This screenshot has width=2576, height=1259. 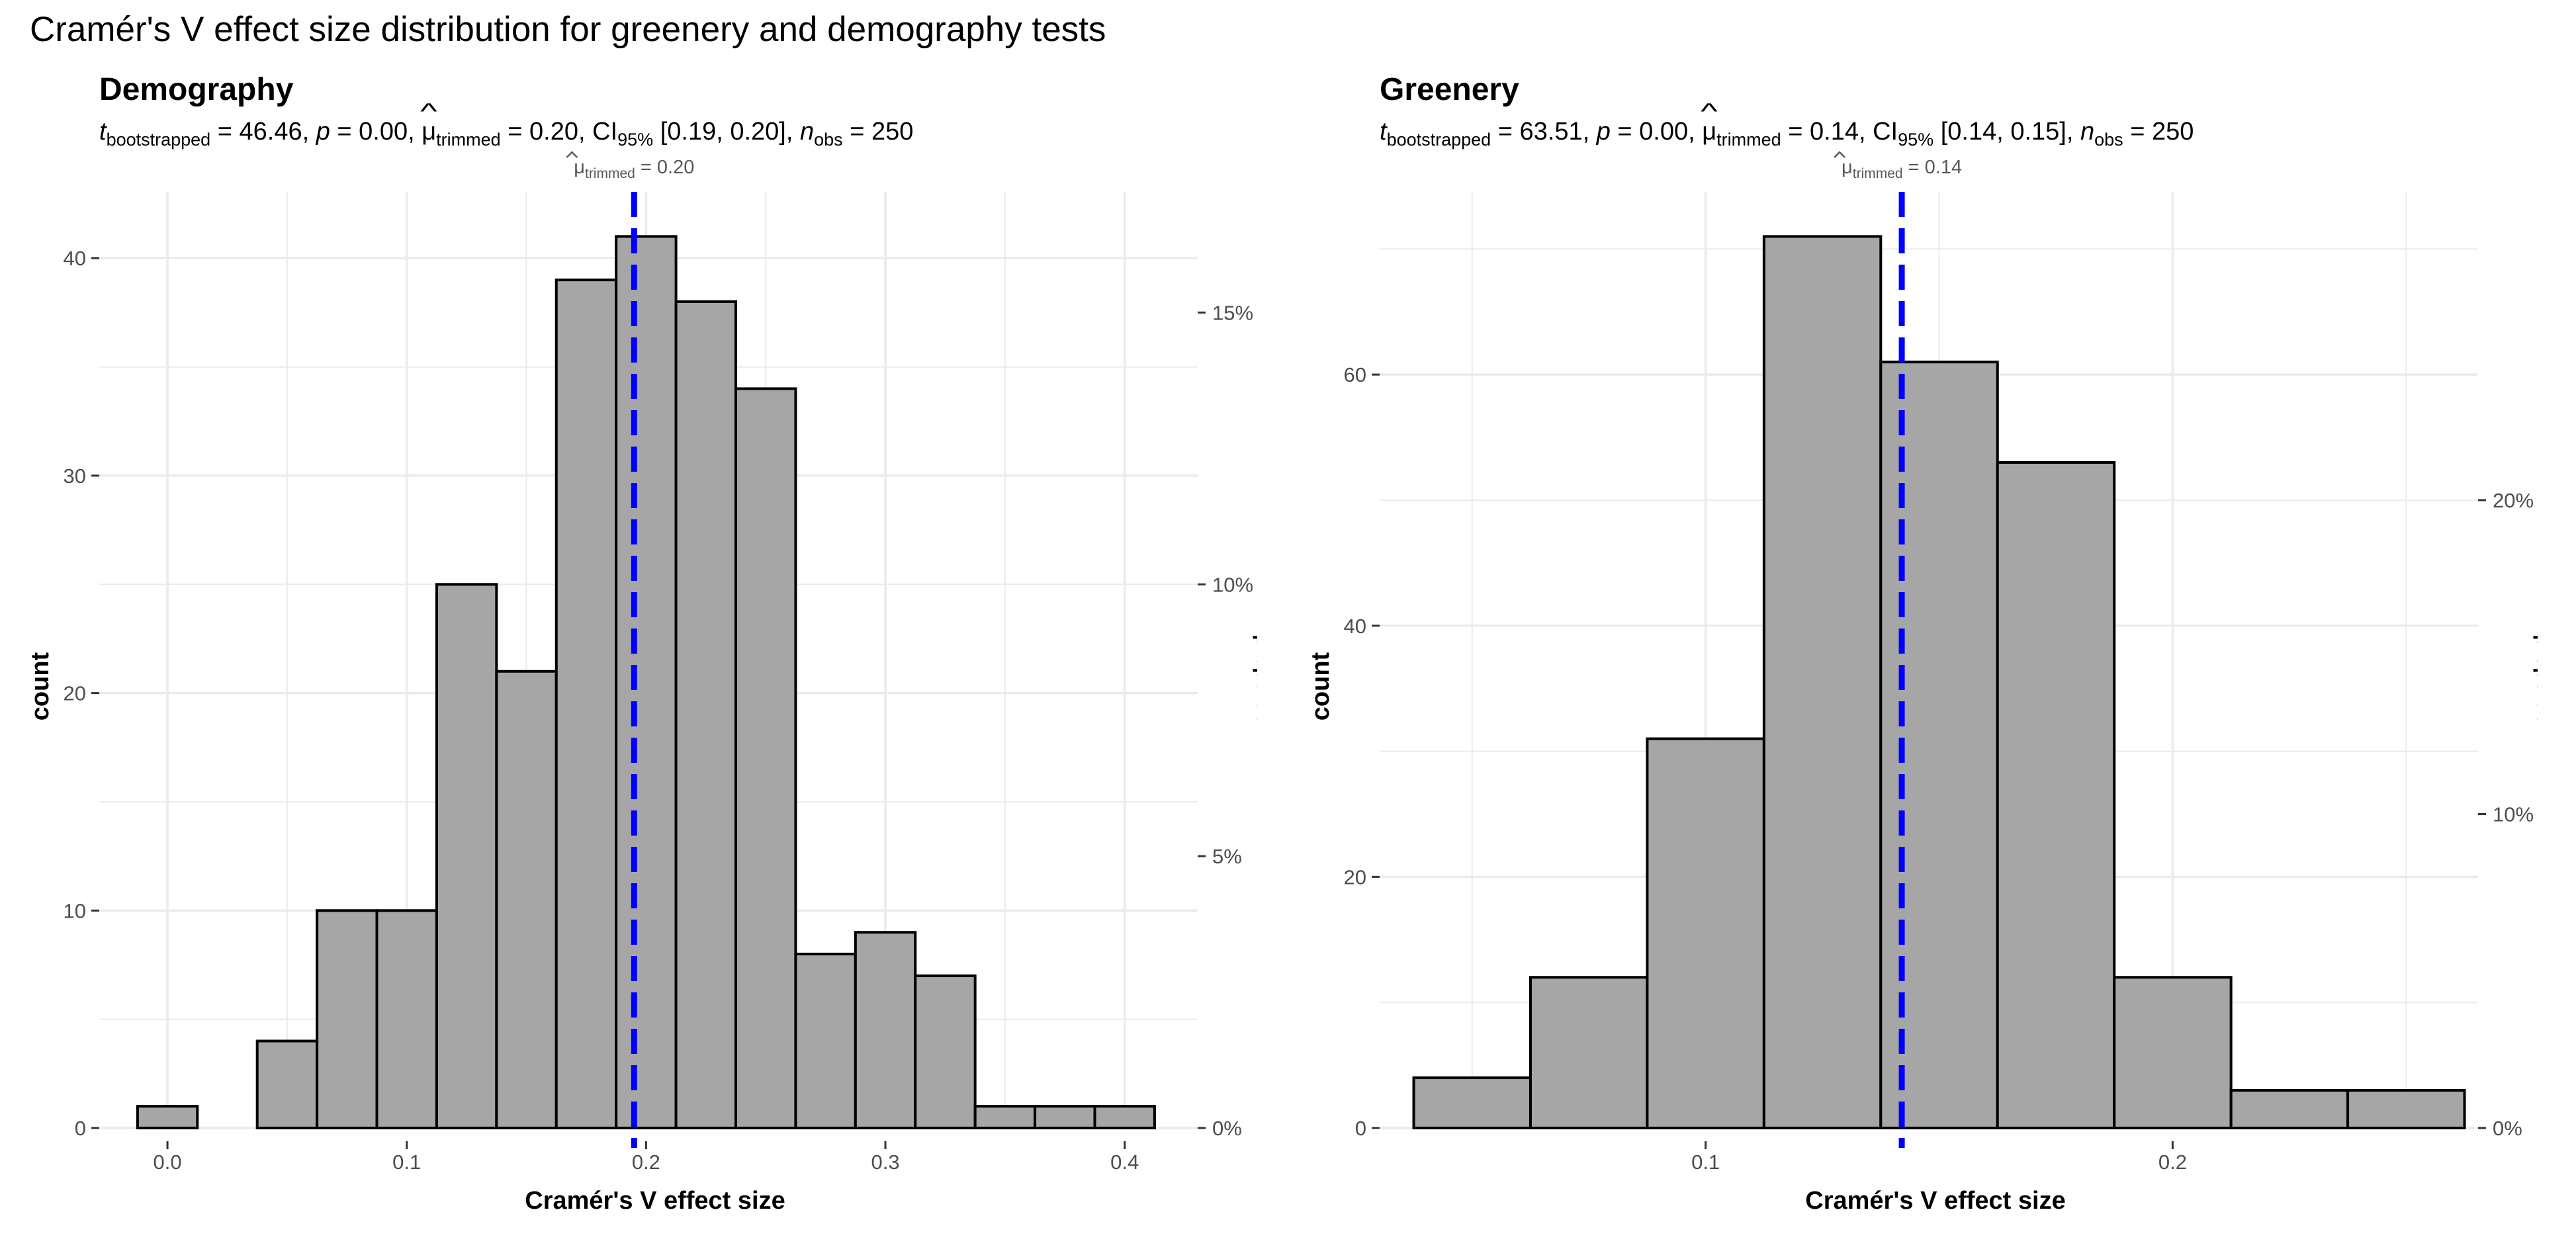 I want to click on y-tick-label: 10, so click(x=75, y=910).